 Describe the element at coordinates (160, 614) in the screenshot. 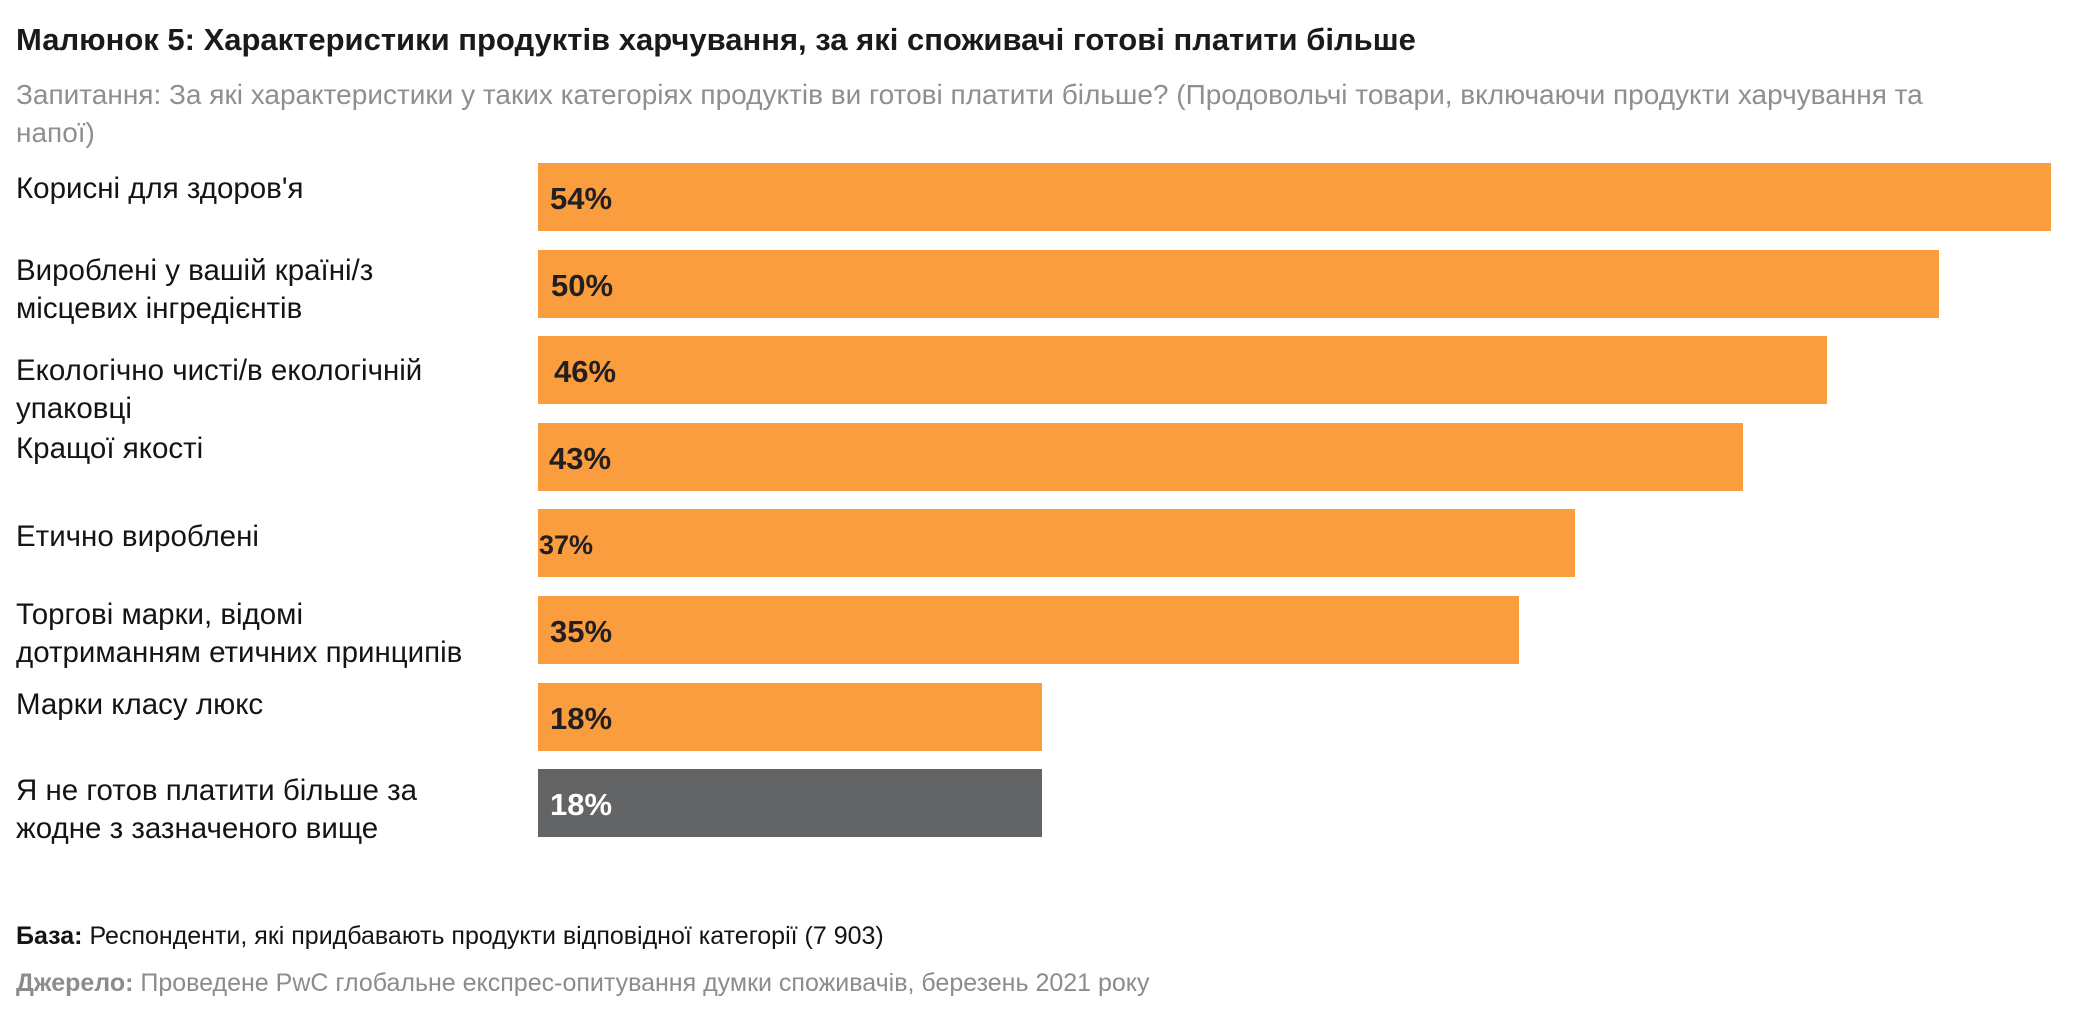

I see `category-label-line: Торгові марки, відомі` at that location.